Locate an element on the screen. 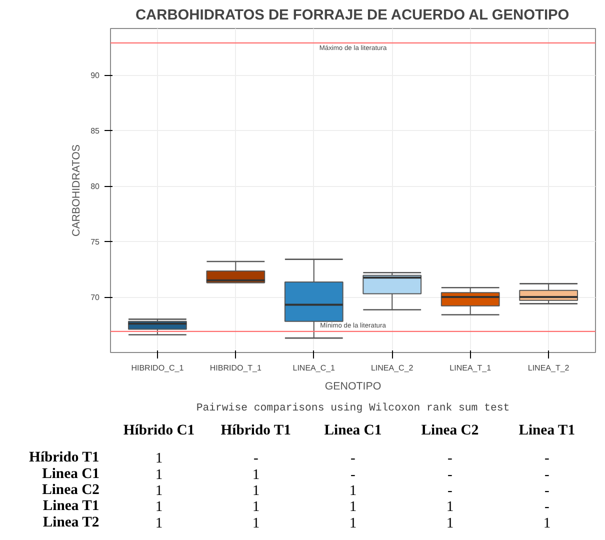 Image resolution: width=605 pixels, height=540 pixels. chart-title: Pairwise comparisons using Wilcoxon rank sum test is located at coordinates (353, 408).